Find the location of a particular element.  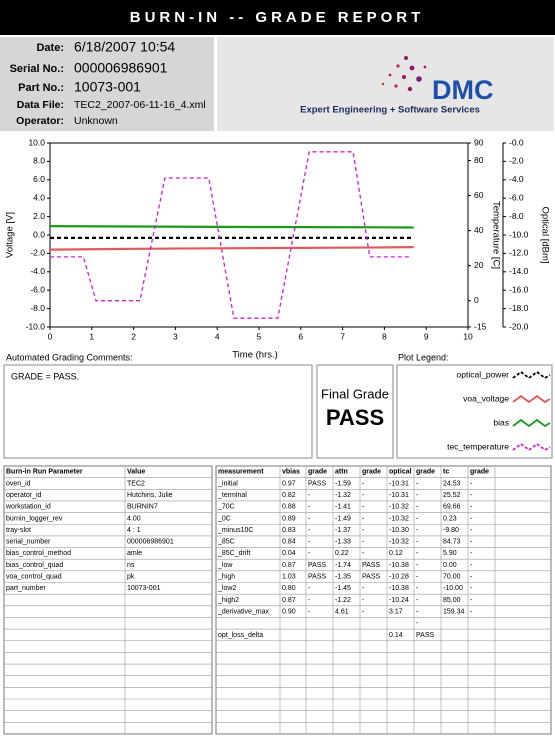

table-cell: _low2 is located at coordinates (226, 588).